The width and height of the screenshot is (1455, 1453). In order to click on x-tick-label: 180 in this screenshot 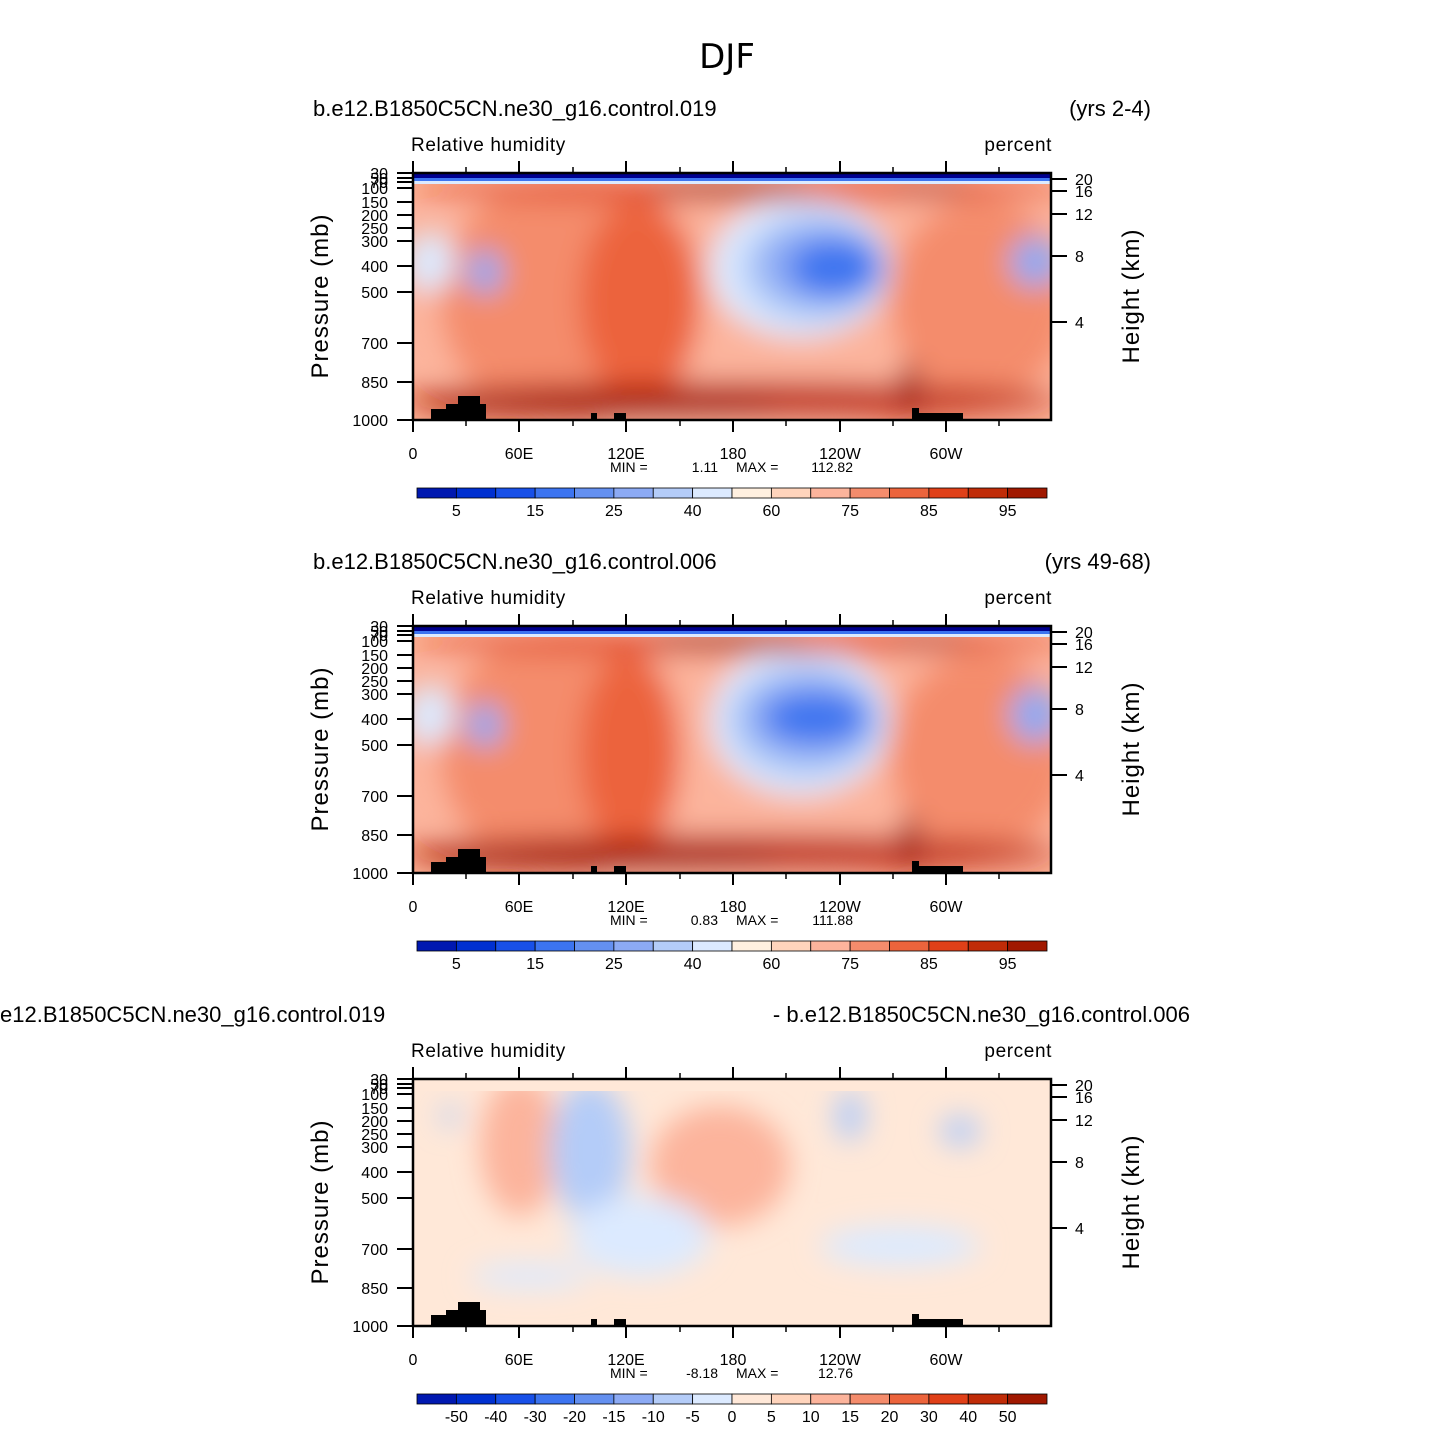, I will do `click(733, 907)`.